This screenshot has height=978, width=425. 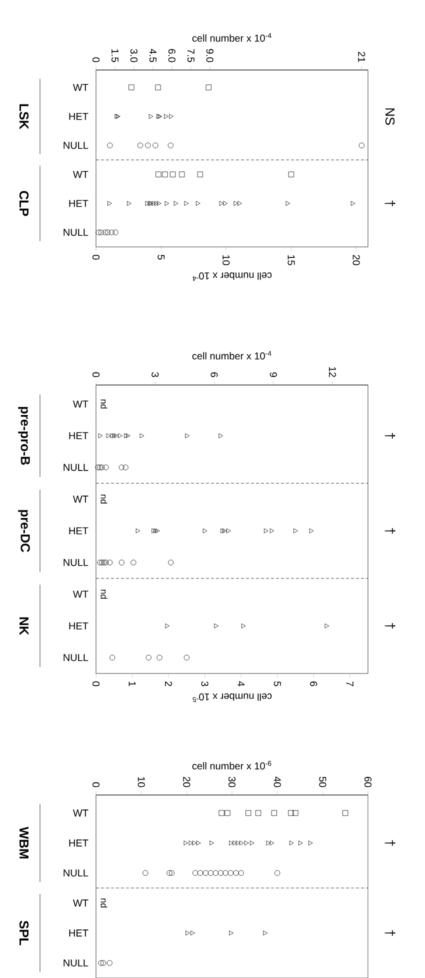 I want to click on x2-tick-label: 3, so click(x=155, y=375).